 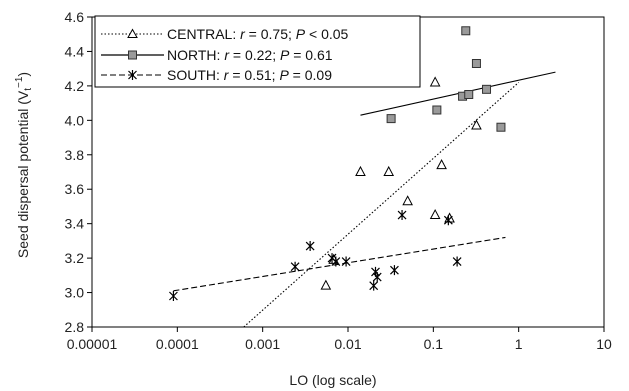 What do you see at coordinates (75, 189) in the screenshot?
I see `y-tick-label: 3.6` at bounding box center [75, 189].